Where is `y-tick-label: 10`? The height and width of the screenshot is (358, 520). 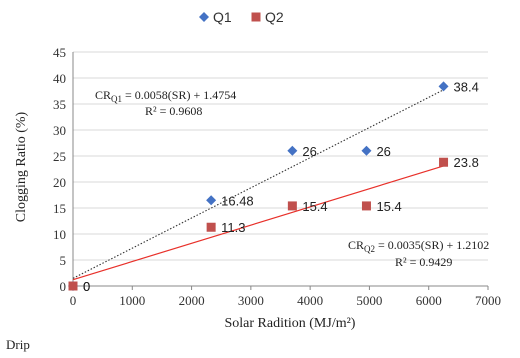 y-tick-label: 10 is located at coordinates (59, 234).